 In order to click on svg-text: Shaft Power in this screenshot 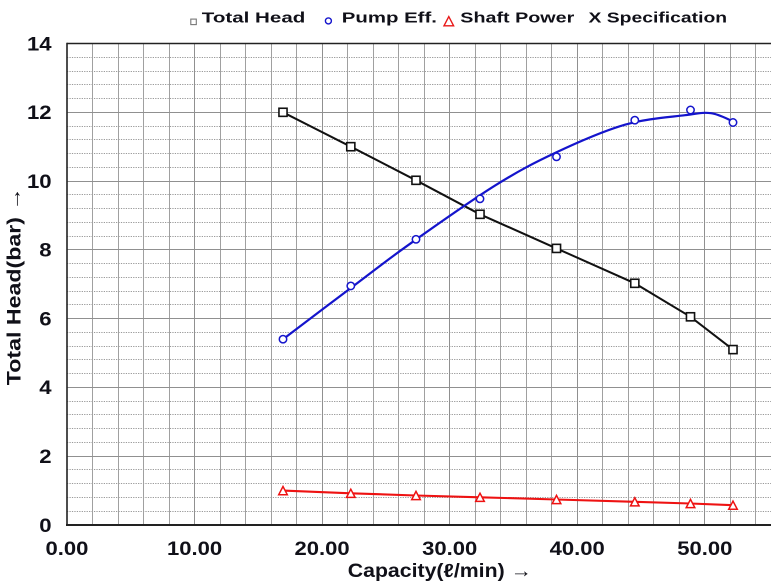, I will do `click(517, 17)`.